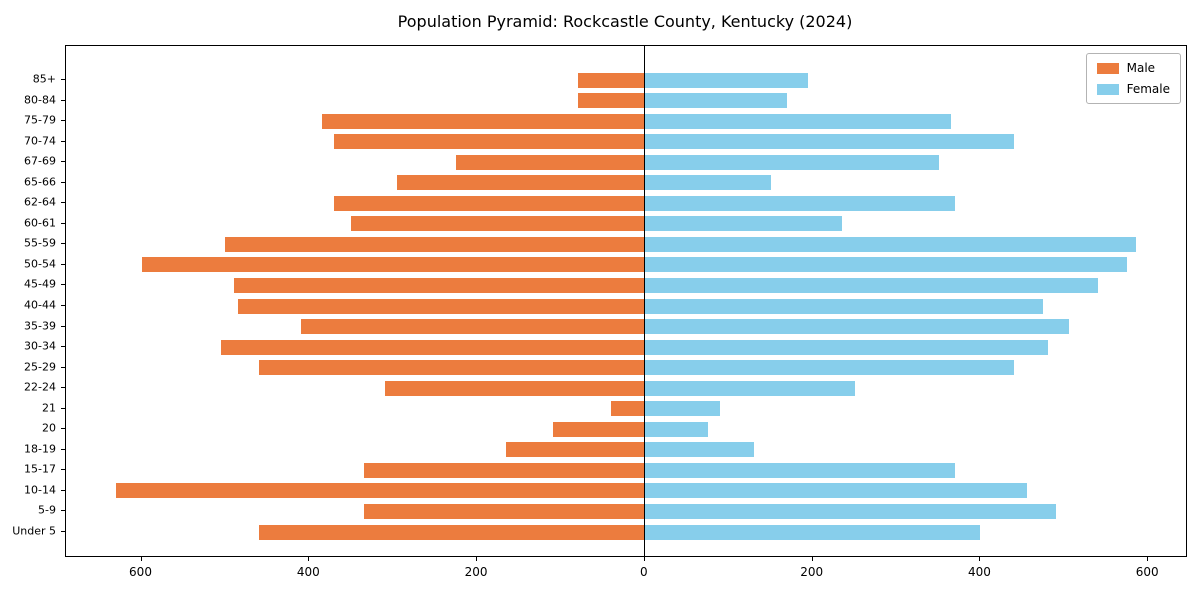 This screenshot has height=600, width=1200. What do you see at coordinates (40, 141) in the screenshot?
I see `y-tick-label-70-74: 70-74` at bounding box center [40, 141].